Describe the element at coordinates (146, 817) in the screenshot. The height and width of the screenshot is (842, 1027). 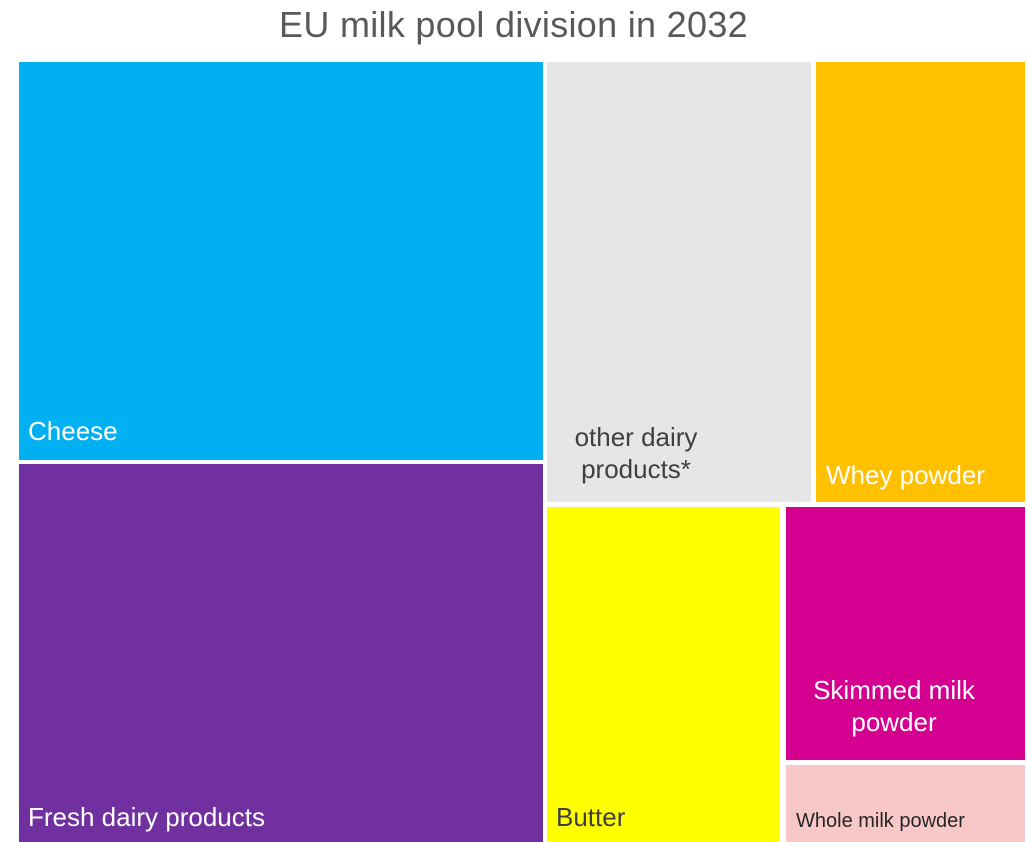
I see `tile-label-fresh-dairy-products: Fresh dairy products` at that location.